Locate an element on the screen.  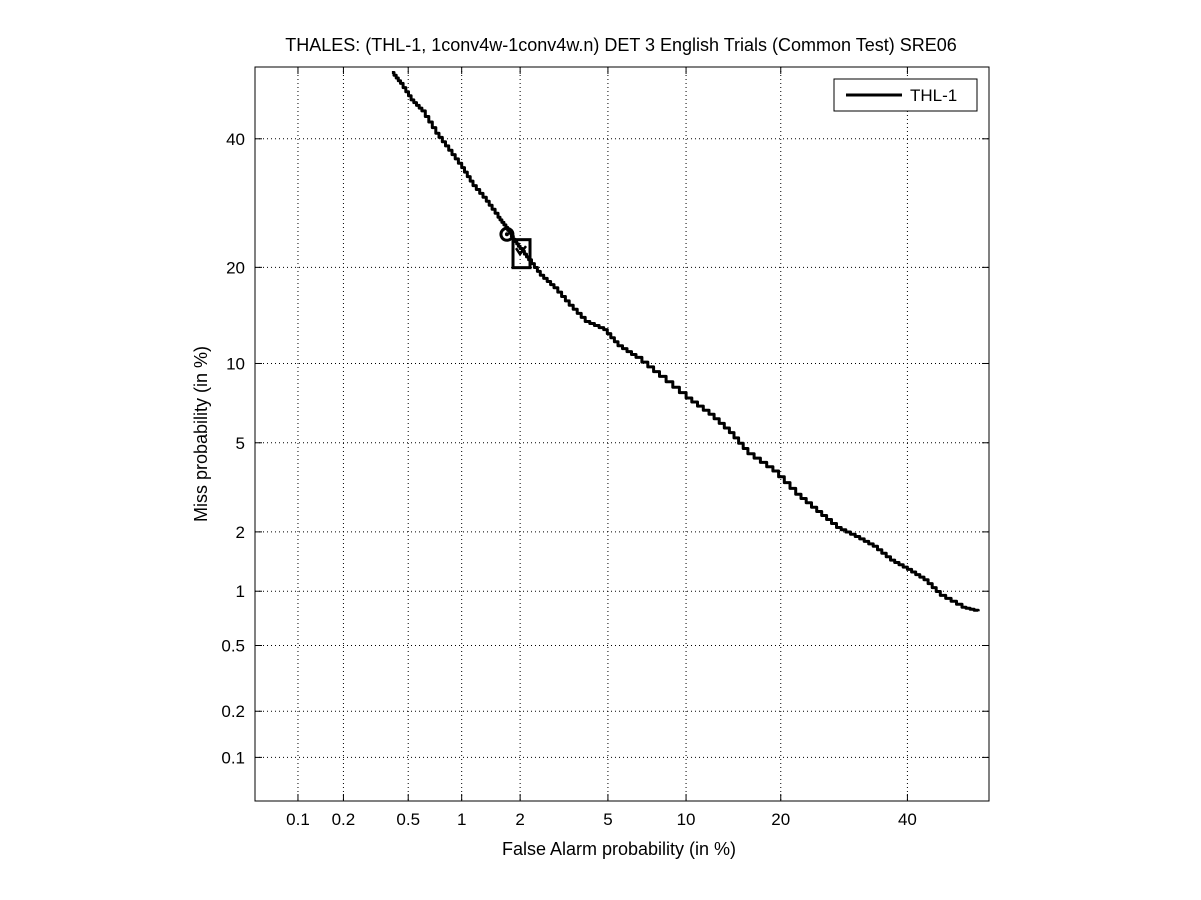
x-tick-label: 0.2 is located at coordinates (344, 819).